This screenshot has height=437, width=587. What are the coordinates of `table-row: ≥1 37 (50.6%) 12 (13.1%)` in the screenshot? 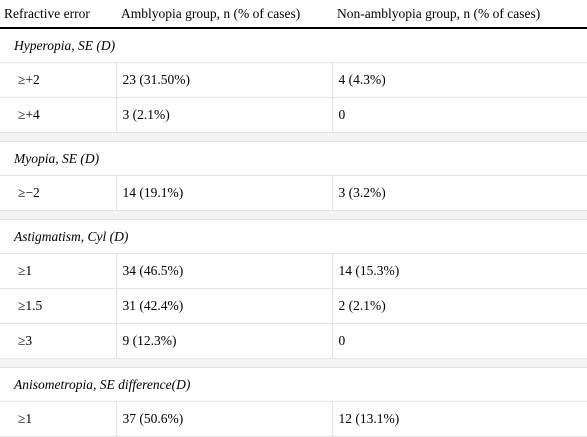 It's located at (293, 419).